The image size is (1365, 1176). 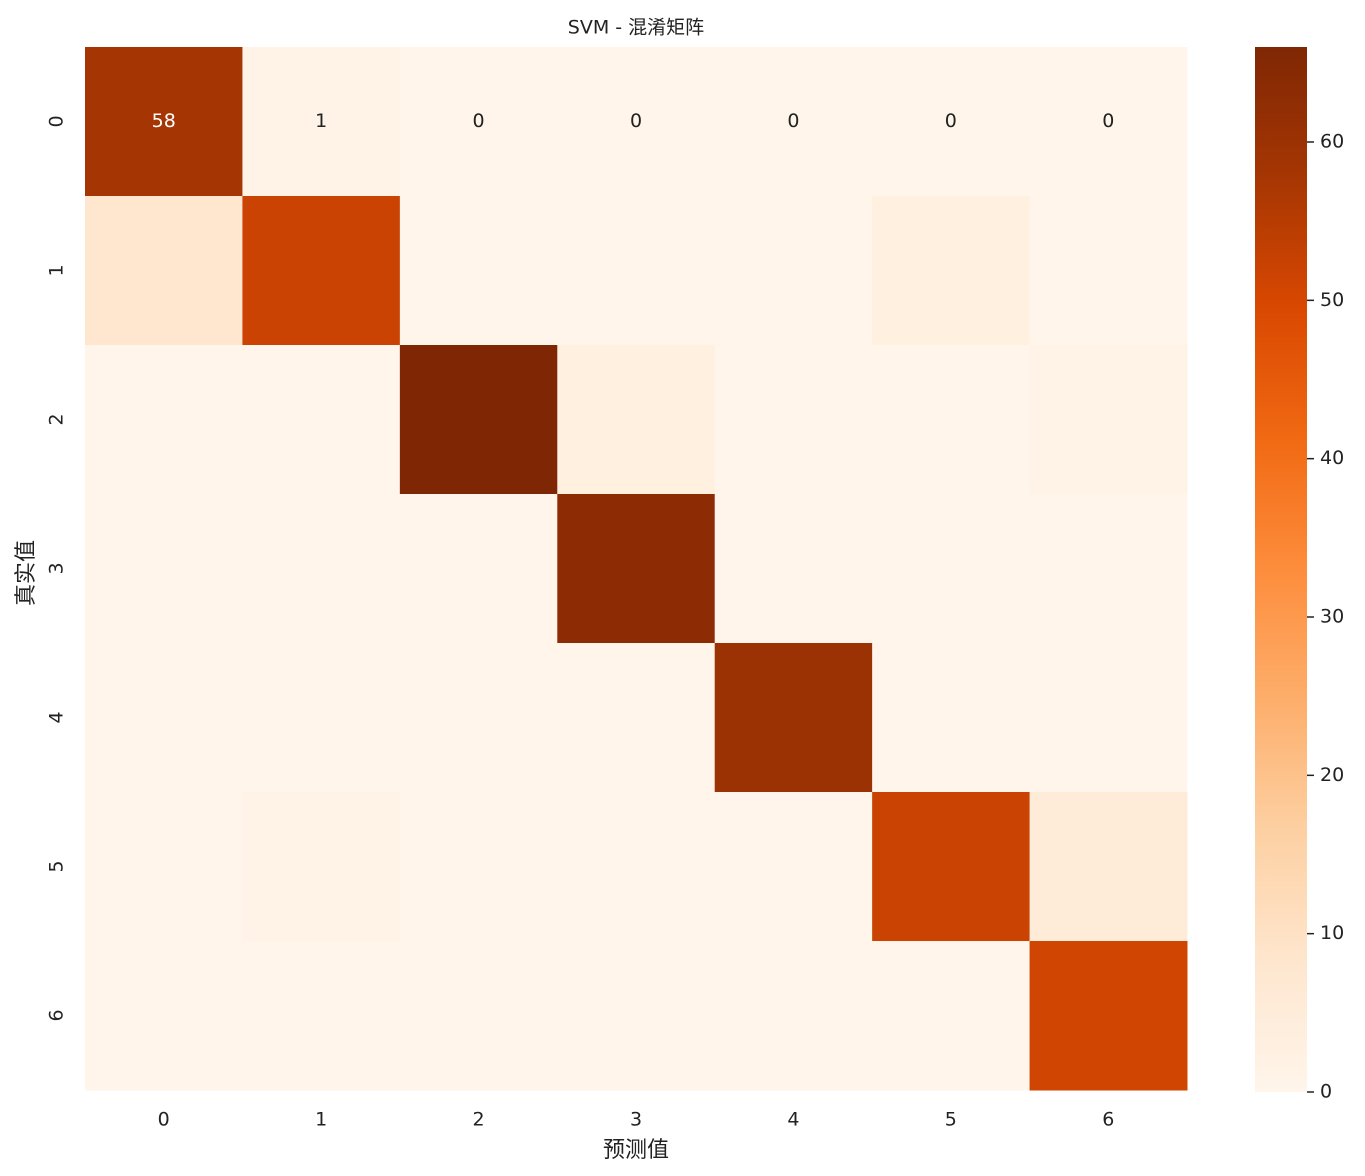 What do you see at coordinates (636, 1150) in the screenshot?
I see `x-axis-label: 预测值` at bounding box center [636, 1150].